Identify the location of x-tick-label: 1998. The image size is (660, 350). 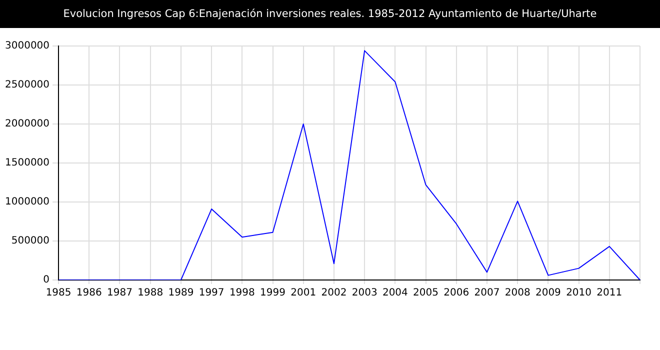
(242, 293).